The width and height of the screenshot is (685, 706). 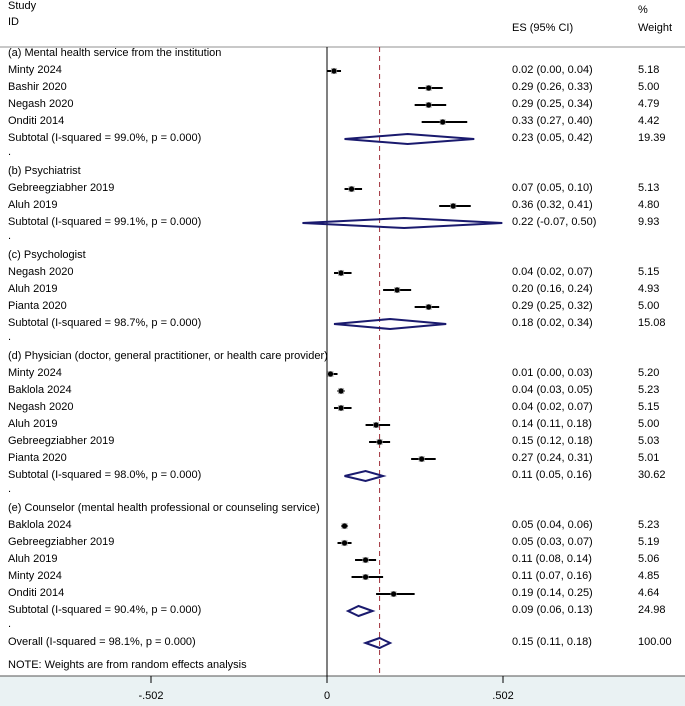 I want to click on subtotal-label: Subtotal (I-squared = 90.4%, p = 0.000), so click(x=105, y=610).